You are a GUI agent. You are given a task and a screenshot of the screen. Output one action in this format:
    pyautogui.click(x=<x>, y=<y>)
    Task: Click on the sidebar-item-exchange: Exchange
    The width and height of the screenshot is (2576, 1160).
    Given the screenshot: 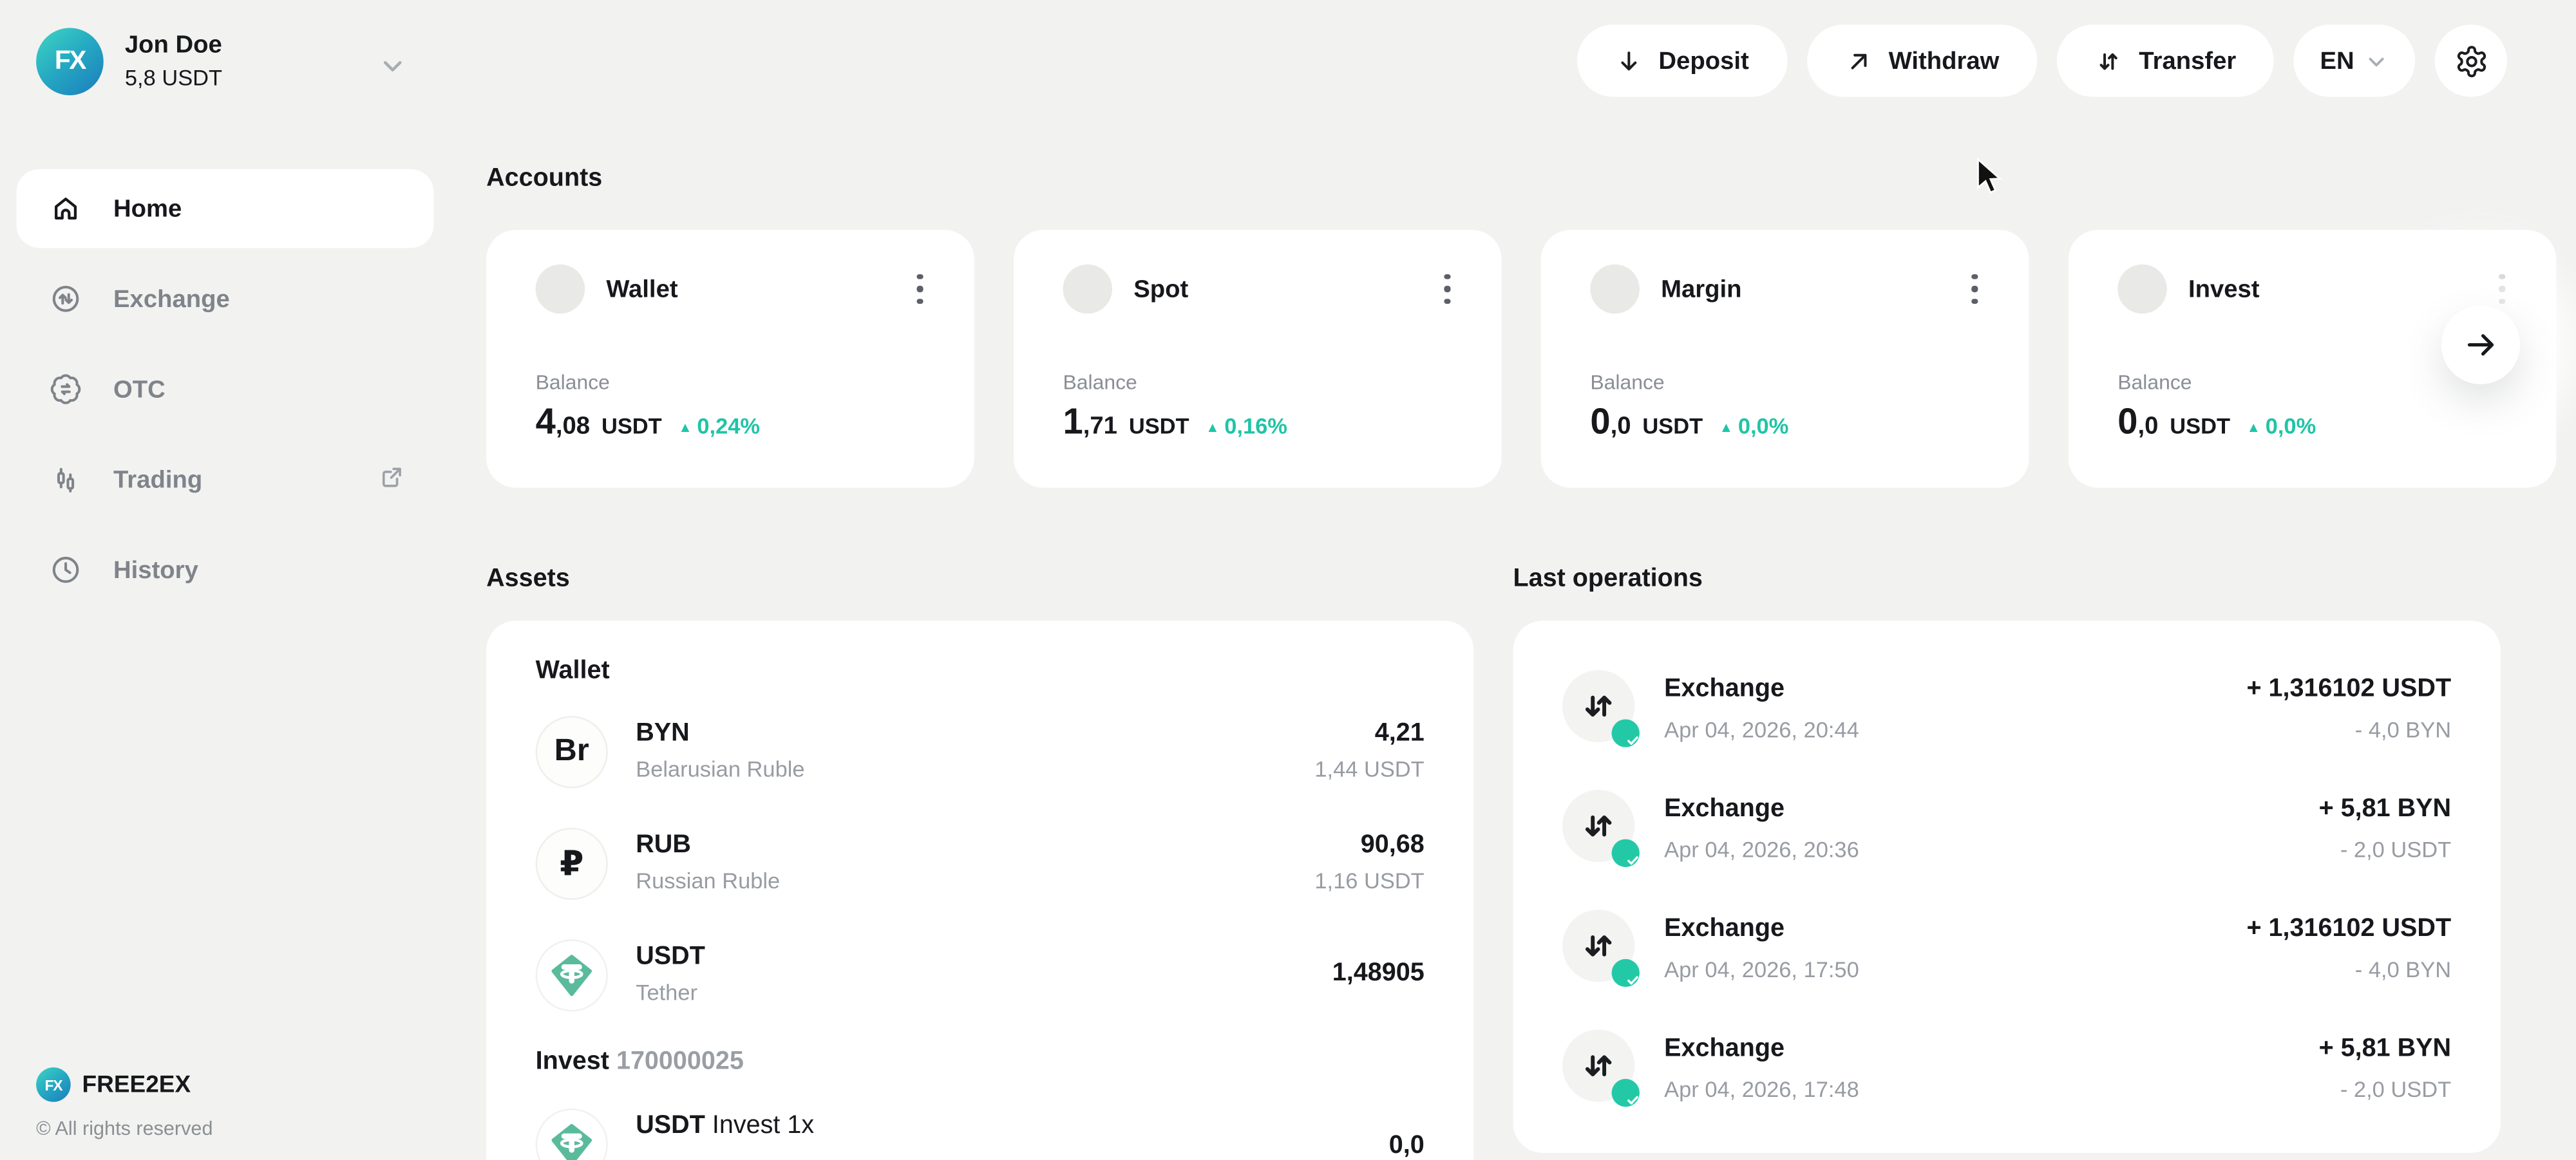 What is the action you would take?
    pyautogui.click(x=225, y=298)
    